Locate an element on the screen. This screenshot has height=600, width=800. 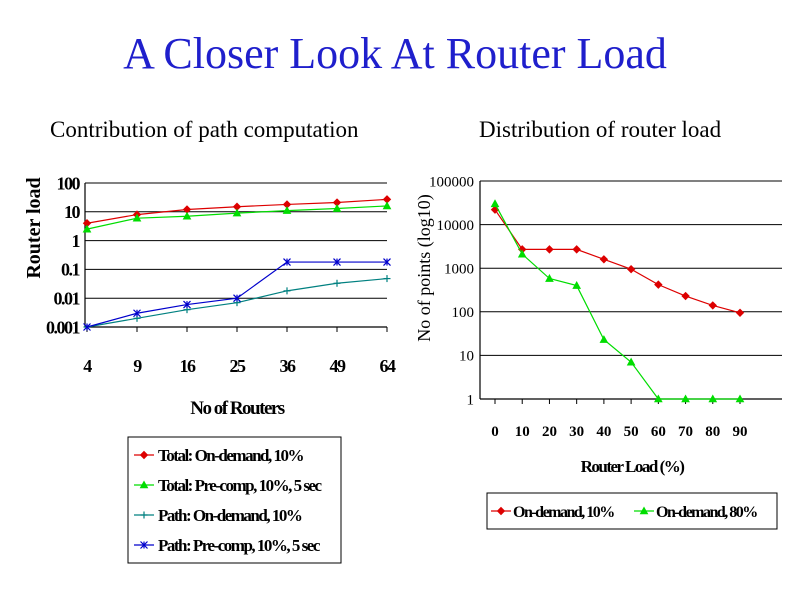
x-tick-label: 36 is located at coordinates (288, 366).